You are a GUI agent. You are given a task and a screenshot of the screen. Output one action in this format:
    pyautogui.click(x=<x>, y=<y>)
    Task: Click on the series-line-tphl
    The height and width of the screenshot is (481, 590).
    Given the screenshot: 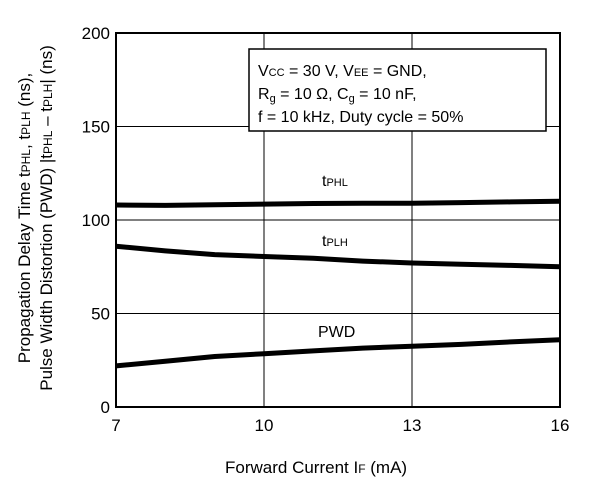 What is the action you would take?
    pyautogui.click(x=338, y=203)
    